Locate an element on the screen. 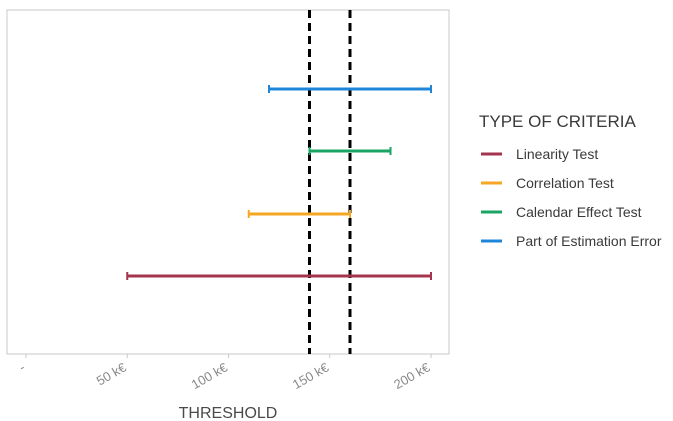 The height and width of the screenshot is (421, 673). legend-item-3: Calendar Effect Test is located at coordinates (561, 212).